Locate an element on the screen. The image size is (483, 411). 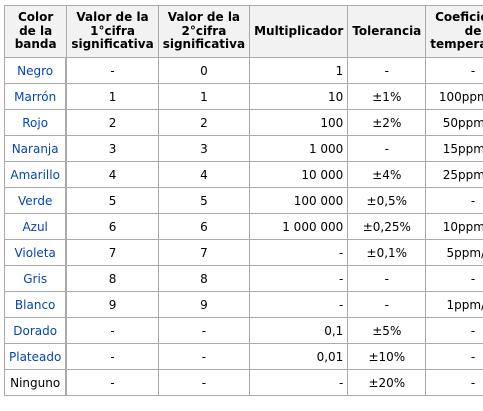
tolerance-cell: ±0,5% is located at coordinates (387, 200).